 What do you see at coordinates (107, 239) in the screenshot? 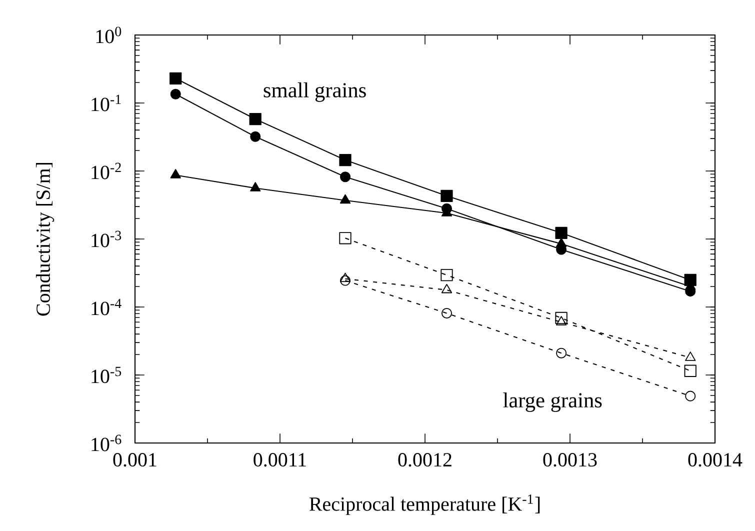
I see `y-tick-label: 10$^{-3}$` at bounding box center [107, 239].